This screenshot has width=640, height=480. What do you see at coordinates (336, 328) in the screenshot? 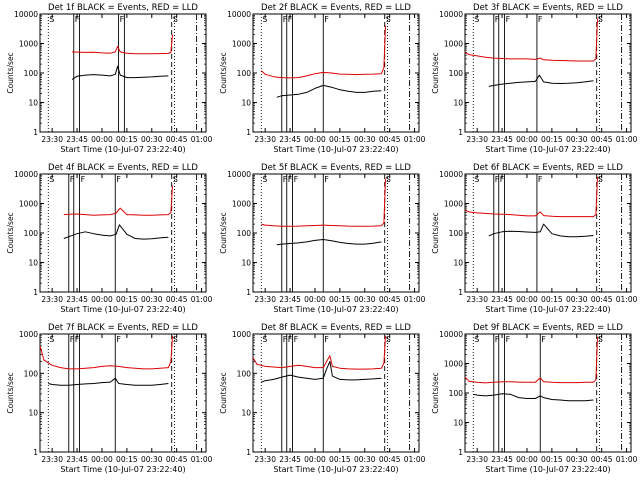
I see `chart-title: Det 8f BLACK = Events, RED = LLD` at bounding box center [336, 328].